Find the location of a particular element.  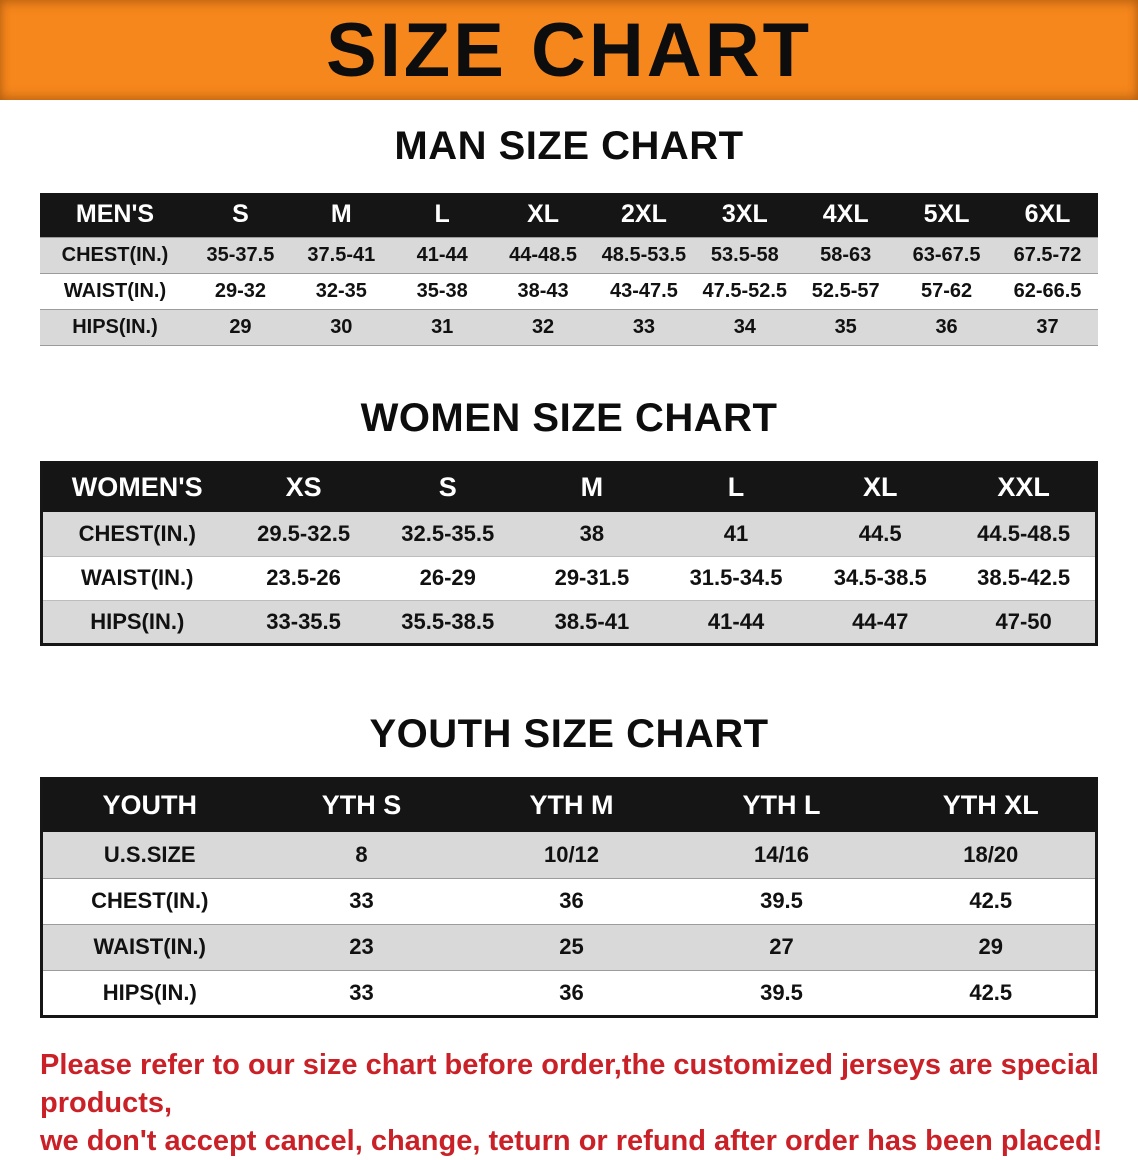

size-column-header: 6XL is located at coordinates (1047, 215).